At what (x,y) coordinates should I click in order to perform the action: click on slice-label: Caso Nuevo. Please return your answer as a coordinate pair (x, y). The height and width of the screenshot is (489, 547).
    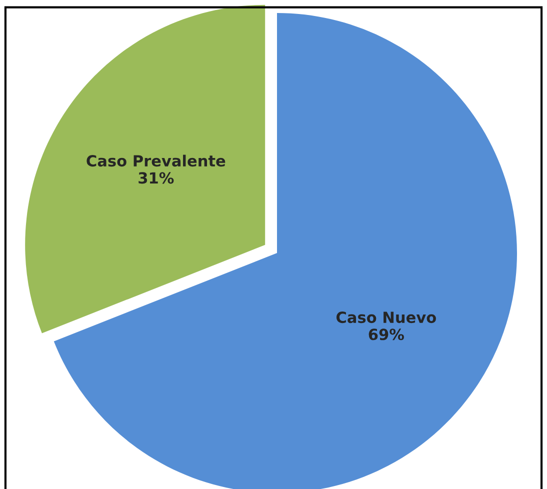
    Looking at the image, I should click on (386, 318).